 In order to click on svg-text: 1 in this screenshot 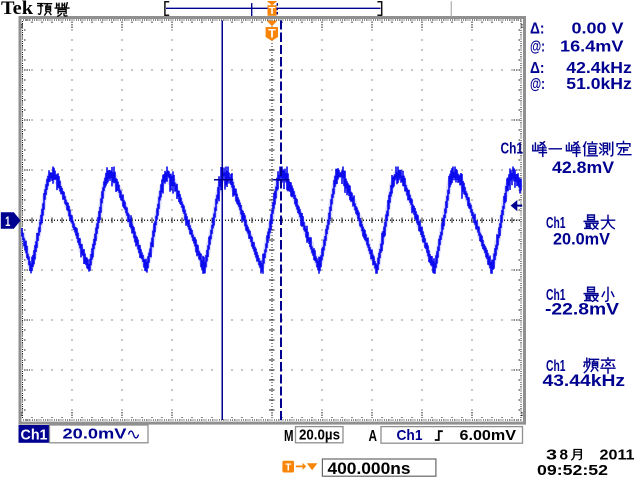, I will do `click(7, 221)`.